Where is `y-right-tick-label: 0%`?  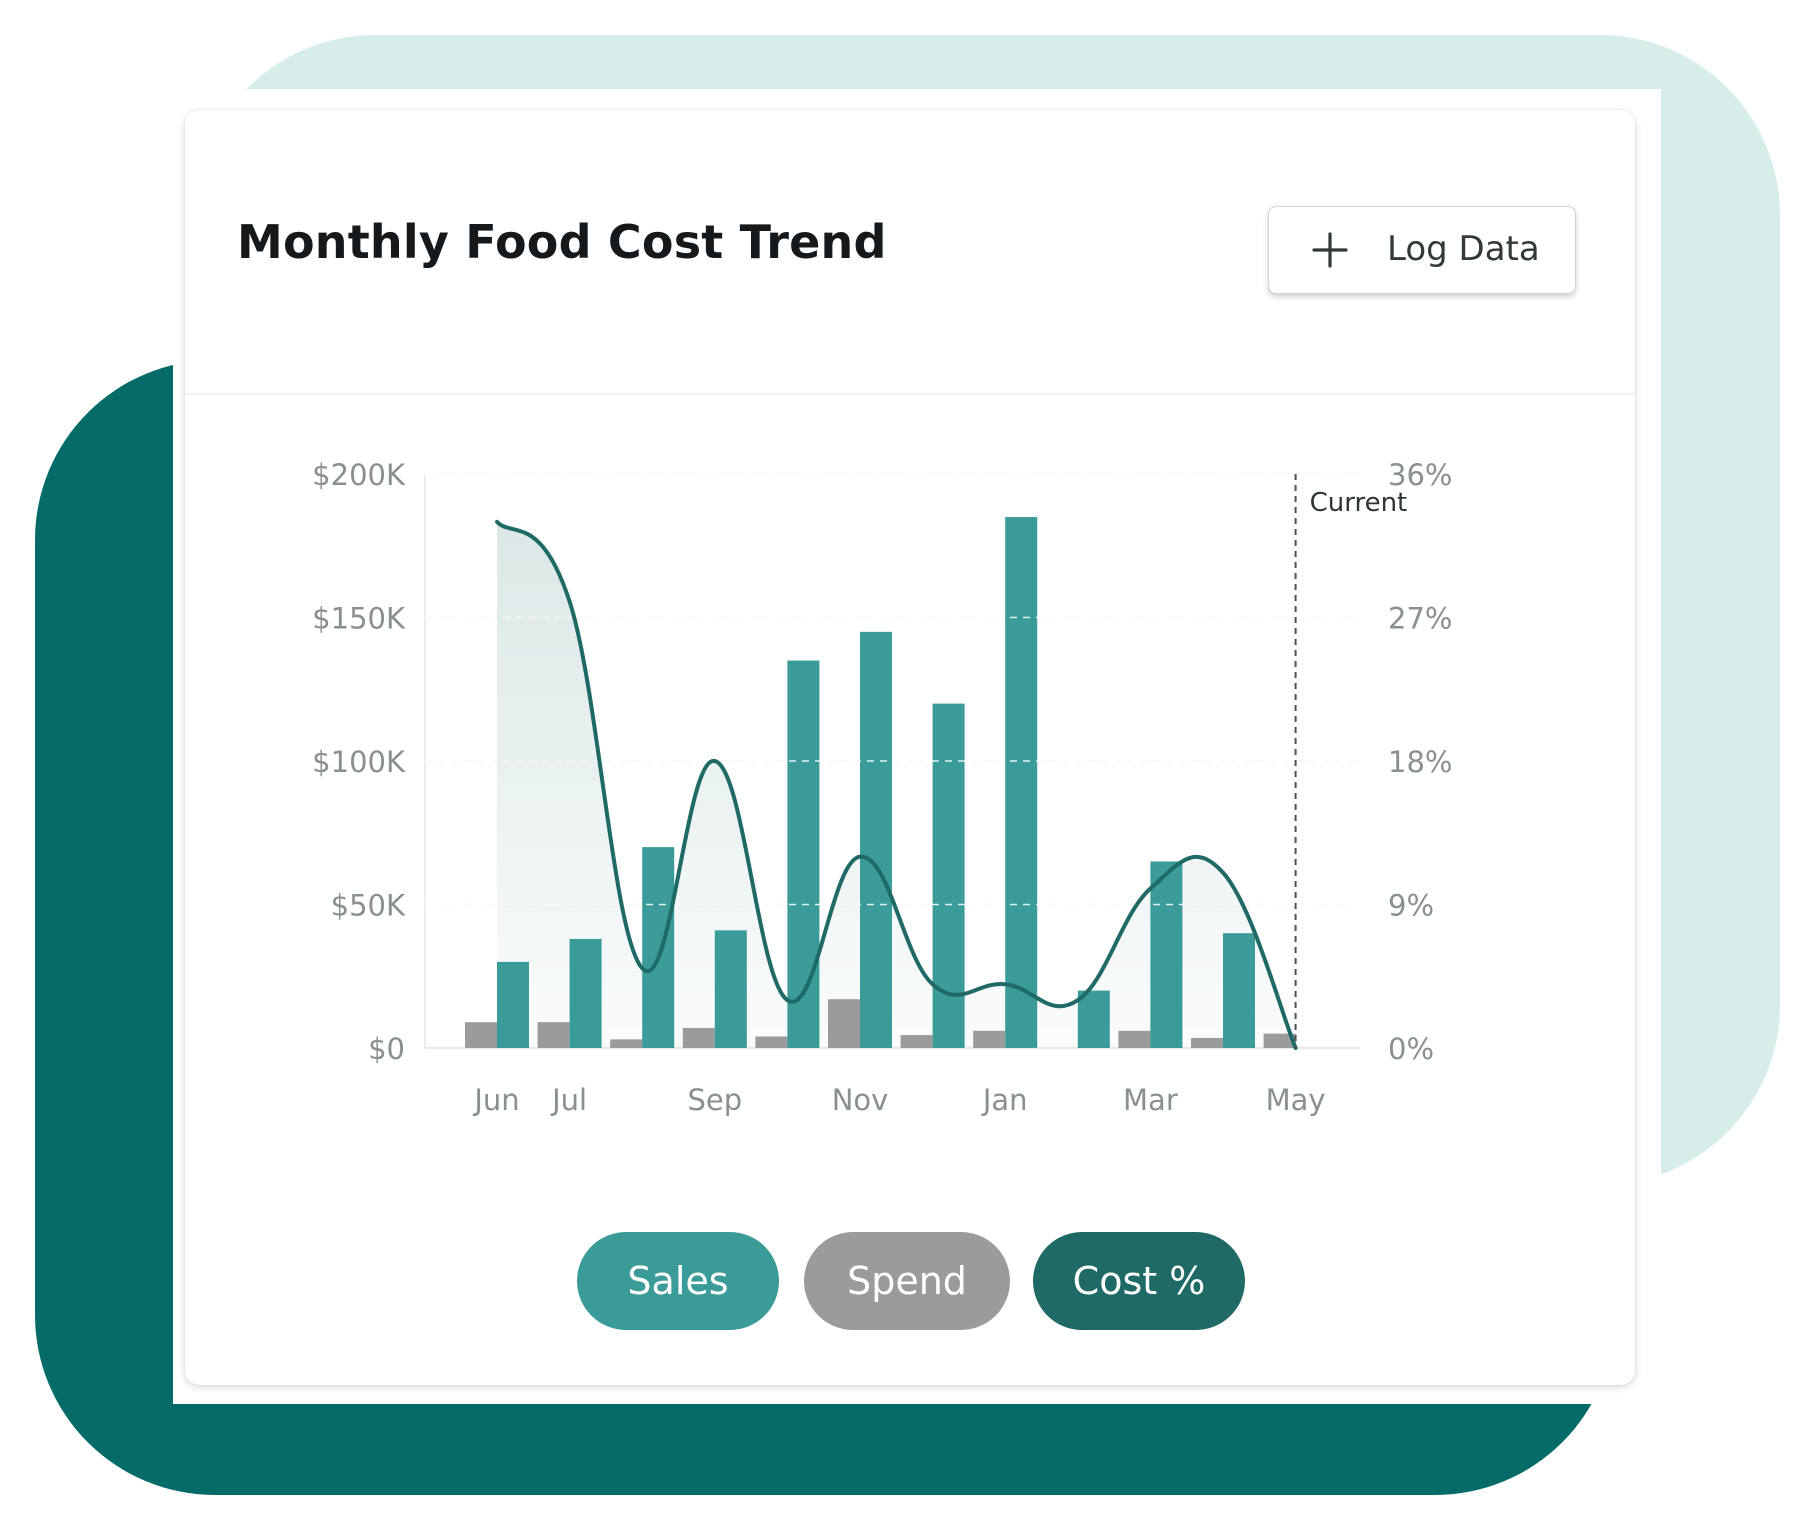 y-right-tick-label: 0% is located at coordinates (1411, 1049).